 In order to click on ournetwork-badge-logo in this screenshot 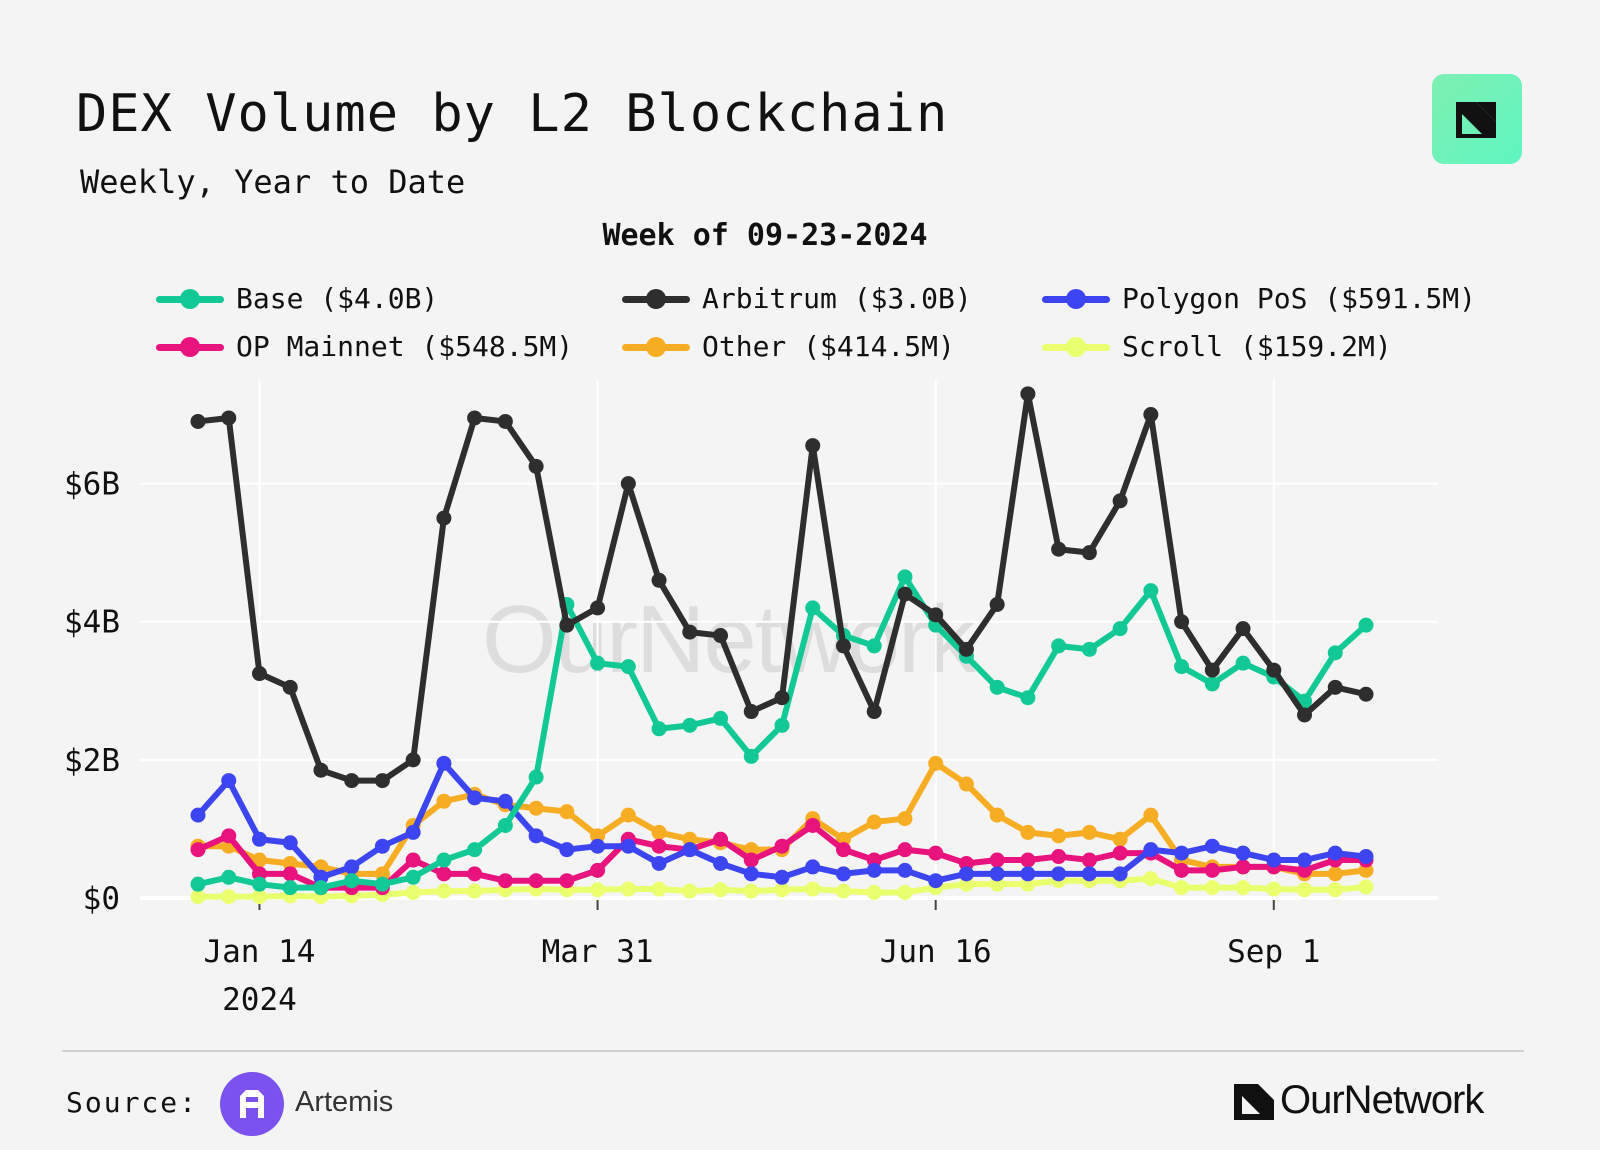, I will do `click(1477, 119)`.